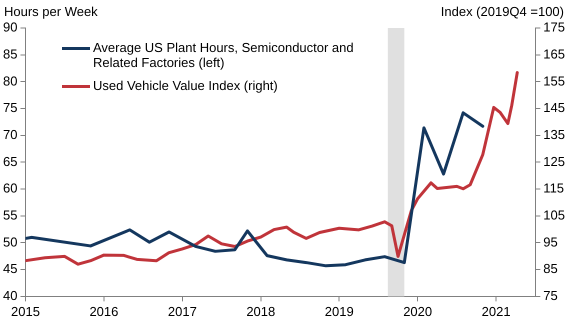  Describe the element at coordinates (261, 311) in the screenshot. I see `x-tick-label: 2018` at that location.